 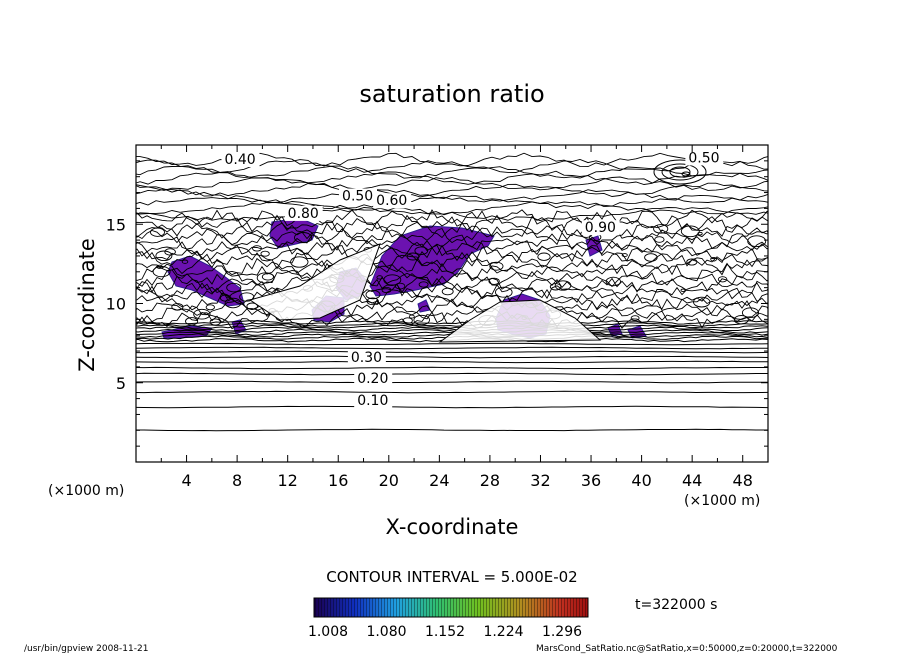 I want to click on contour-label: 0.50, so click(x=357, y=196).